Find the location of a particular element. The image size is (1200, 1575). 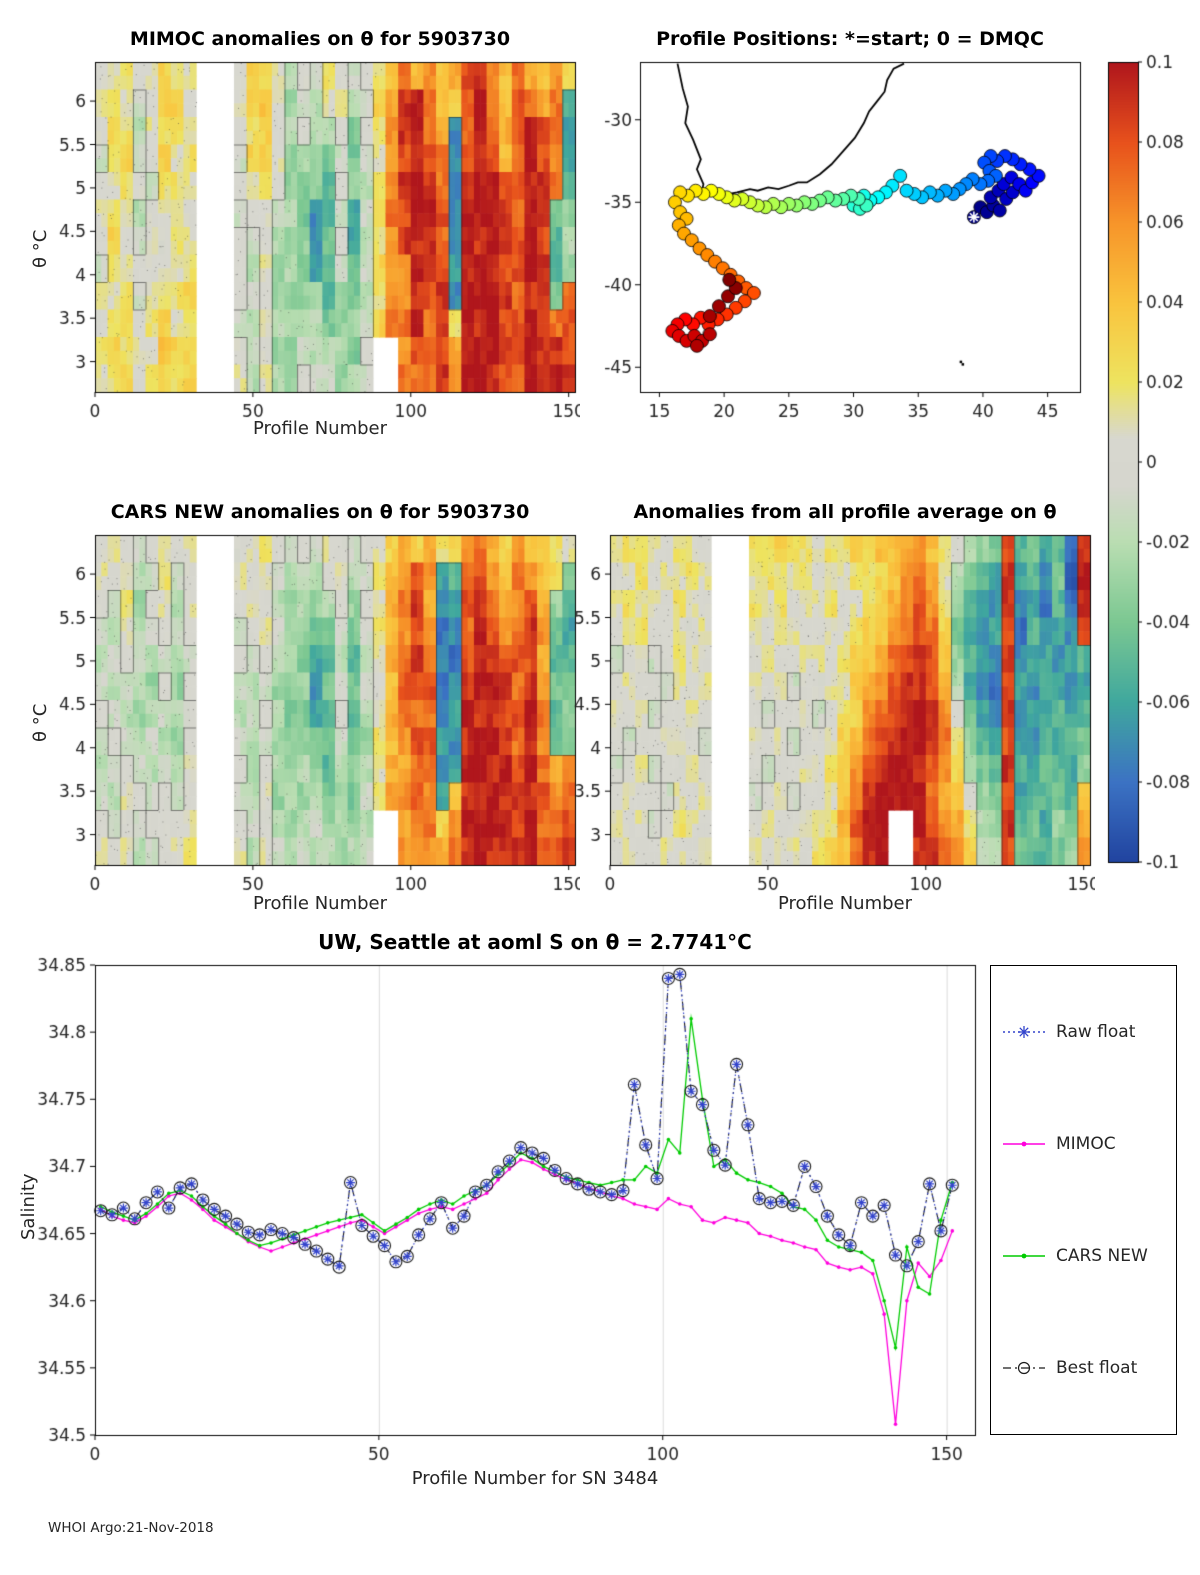

mimoc-swatch-icon is located at coordinates (1024, 1144).